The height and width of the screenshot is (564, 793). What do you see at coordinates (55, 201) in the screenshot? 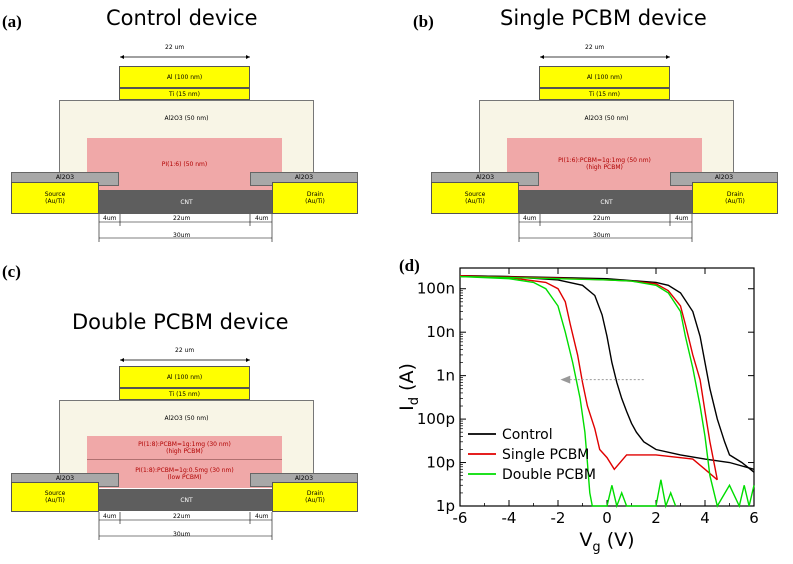
I see `panel-a-source-material: (Au/Ti)` at bounding box center [55, 201].